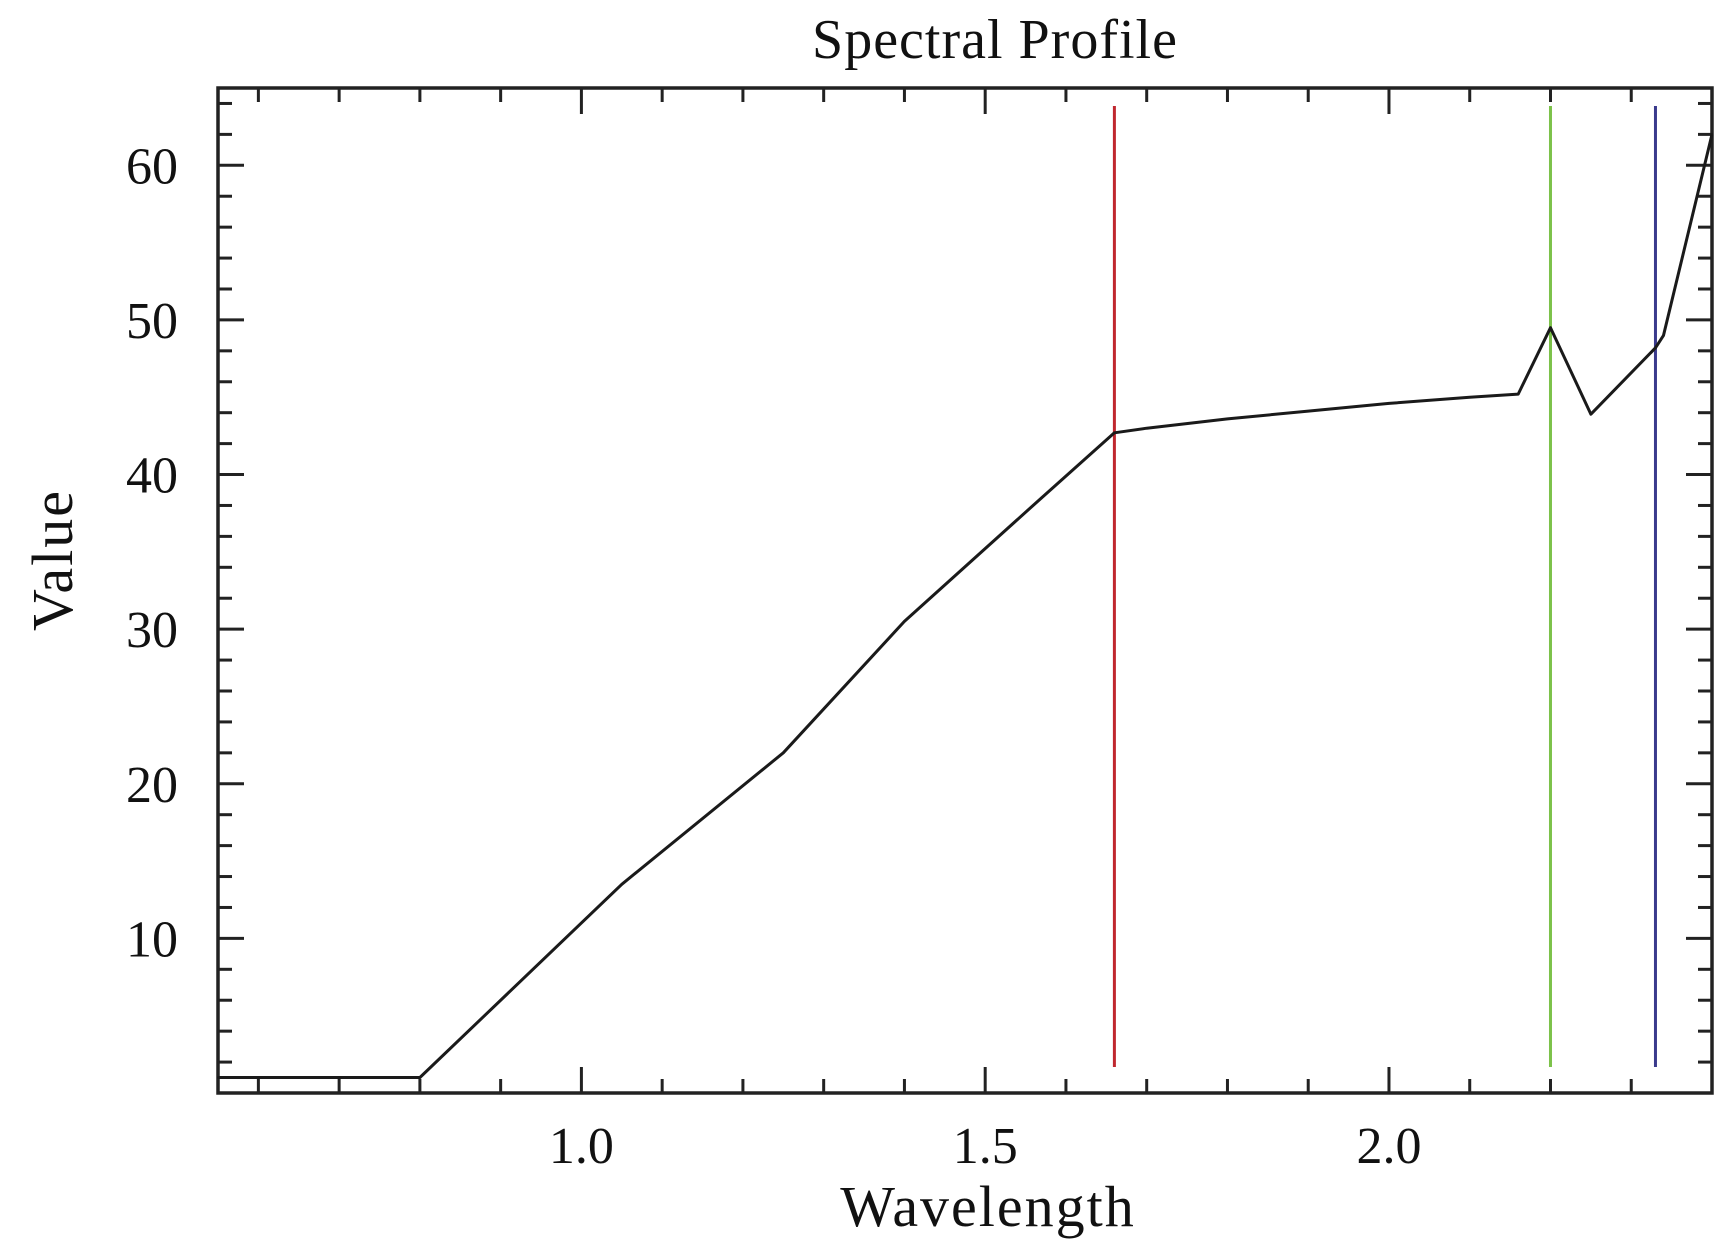  I want to click on y-tick-label: 30, so click(152, 630).